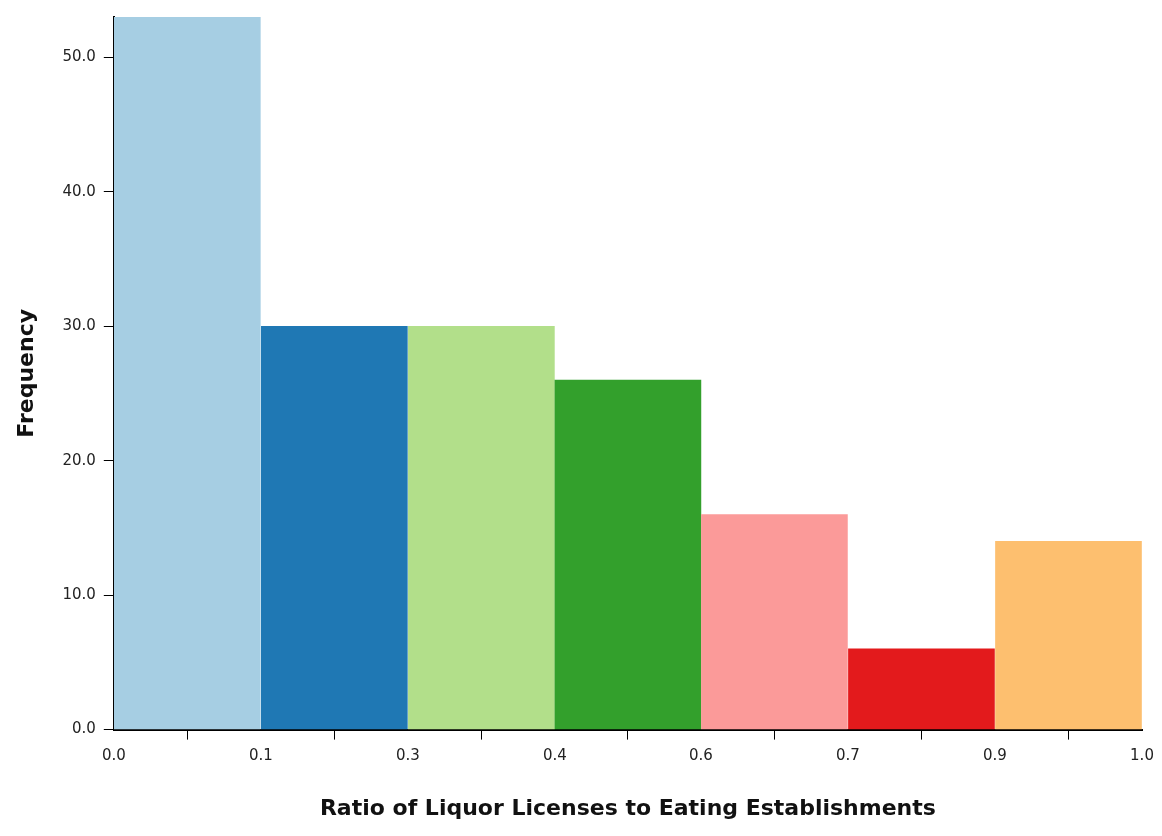 This screenshot has height=836, width=1162. What do you see at coordinates (260, 755) in the screenshot?
I see `x-tick-label: 0.1` at bounding box center [260, 755].